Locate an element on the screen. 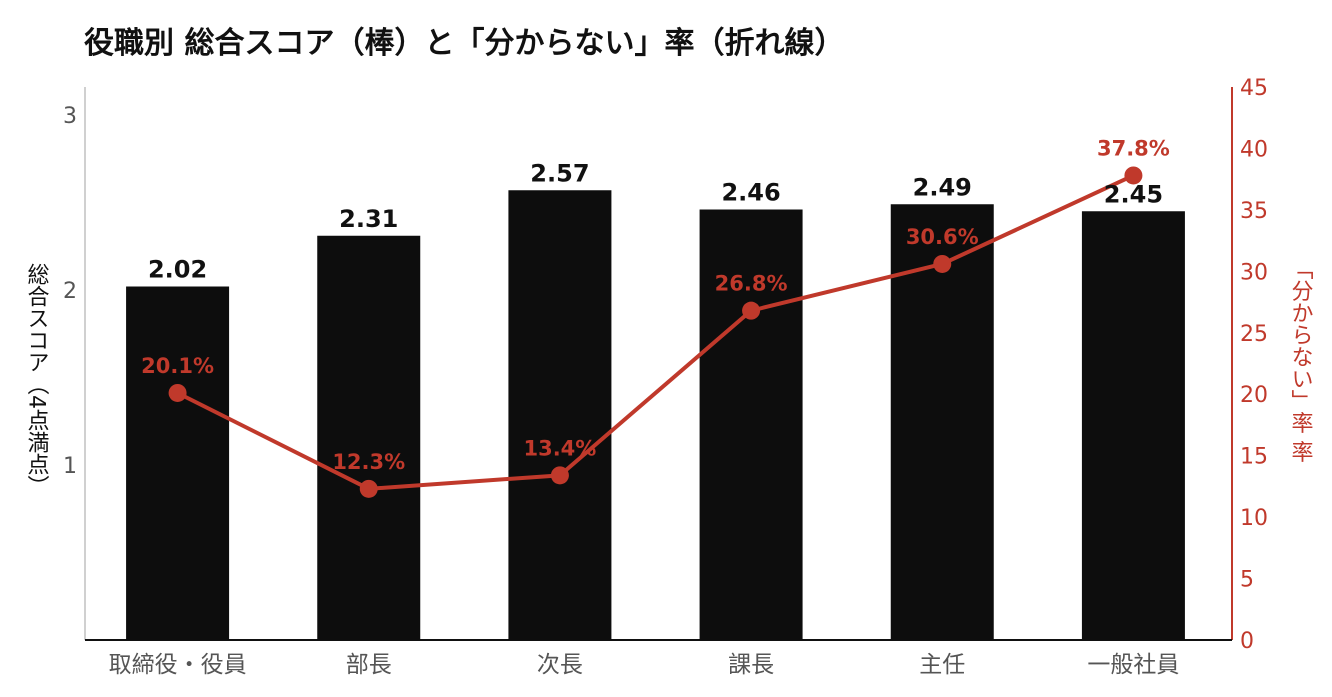 This screenshot has width=1332, height=697. y-right-tick-label: 20 is located at coordinates (1254, 395).